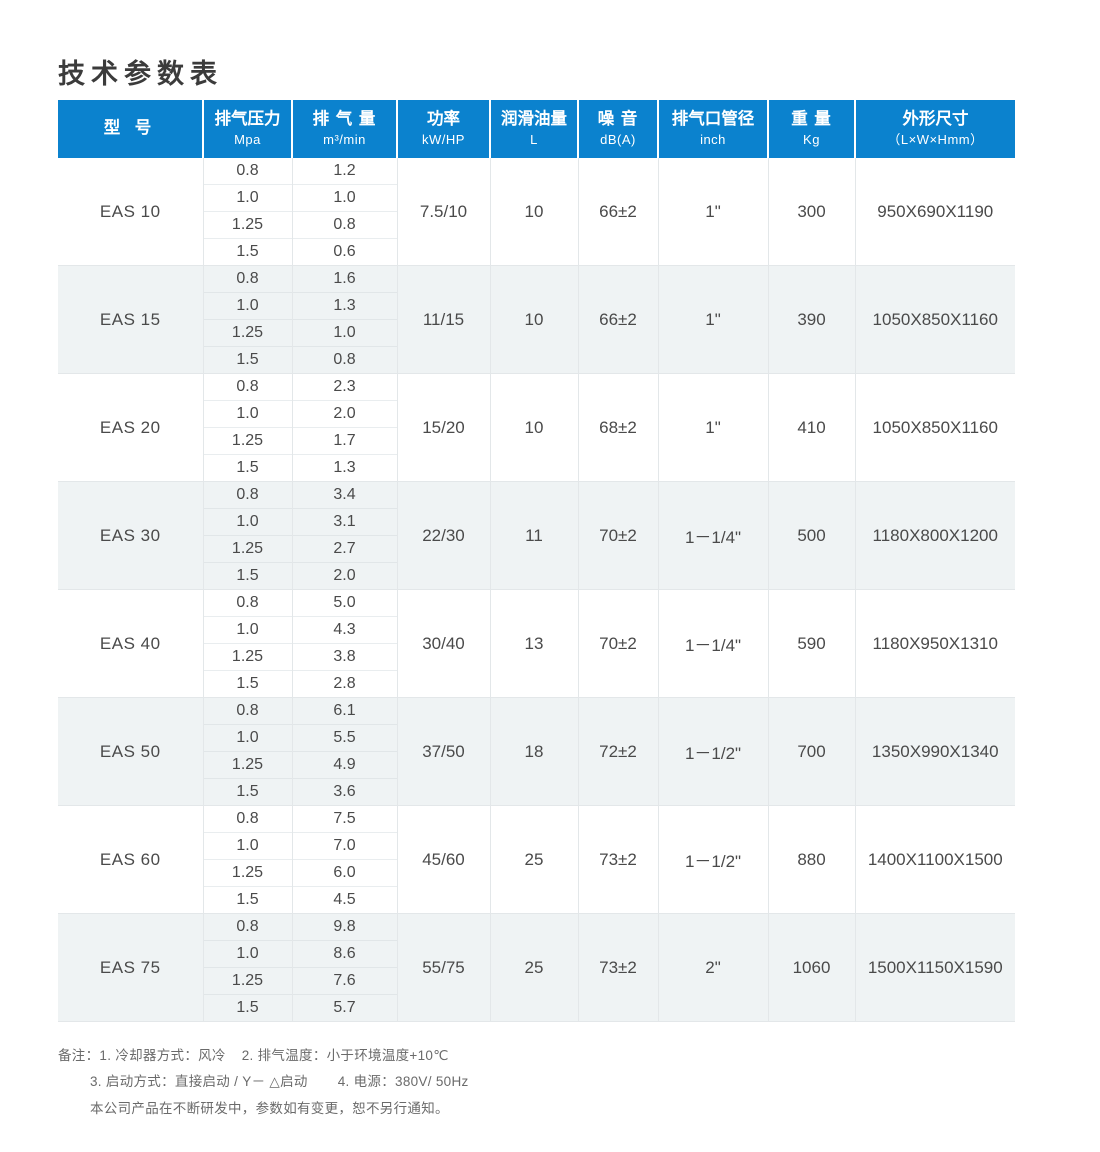  Describe the element at coordinates (344, 388) in the screenshot. I see `cell-flow-value: 2.3` at that location.